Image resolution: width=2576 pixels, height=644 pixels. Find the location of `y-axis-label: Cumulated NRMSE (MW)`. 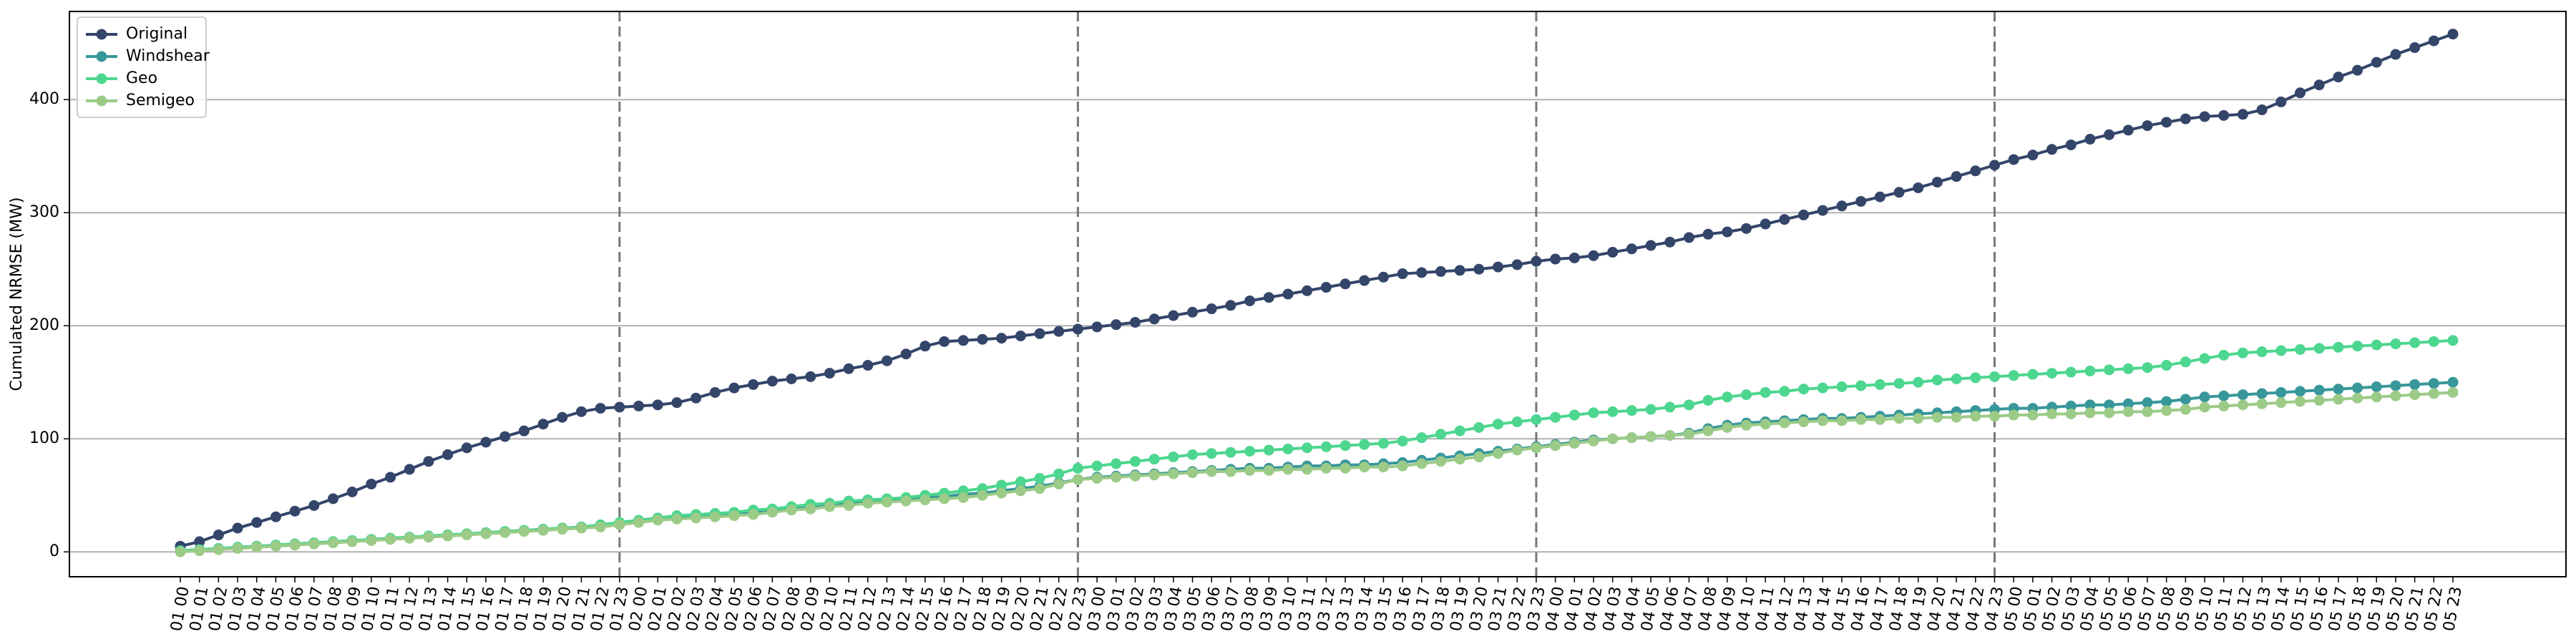

y-axis-label: Cumulated NRMSE (MW) is located at coordinates (17, 294).